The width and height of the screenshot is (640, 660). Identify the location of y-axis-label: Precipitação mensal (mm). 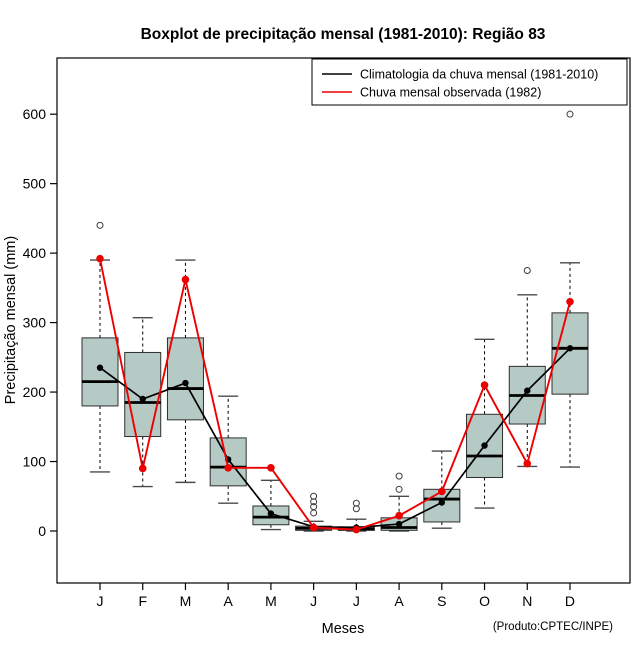
(11, 320).